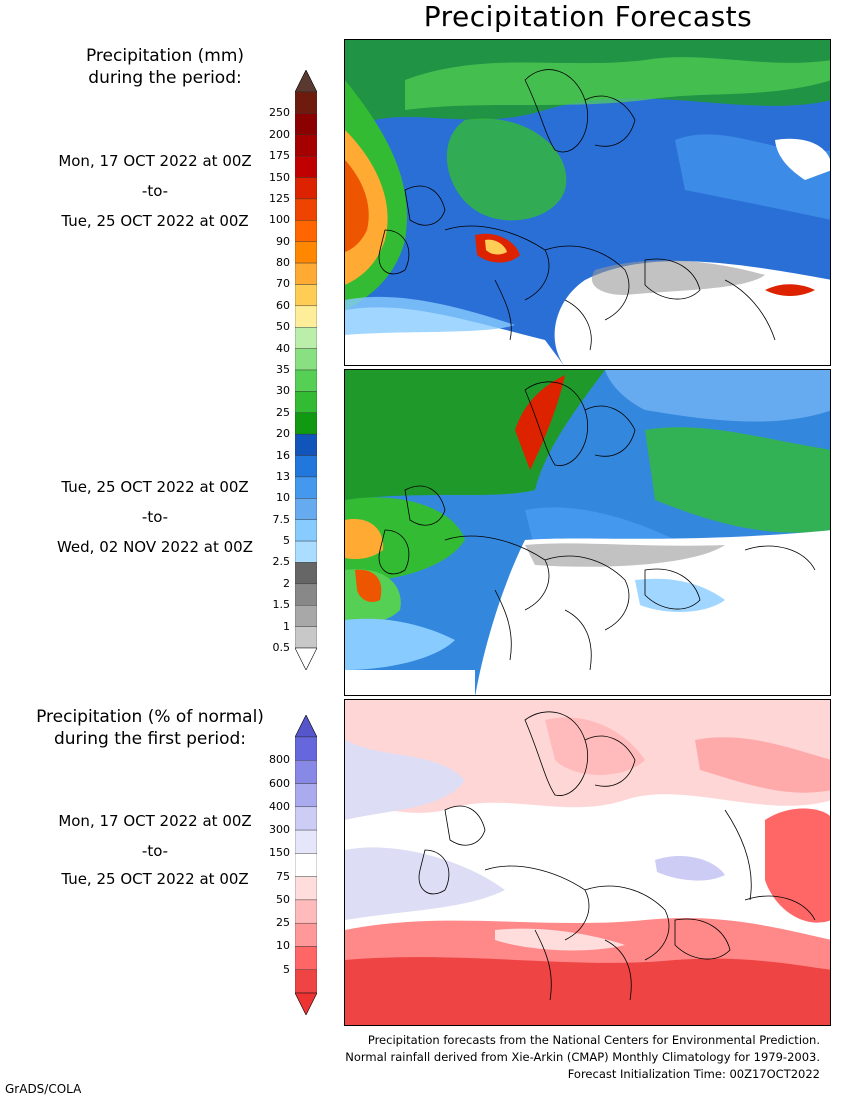  I want to click on percent-colorbar, so click(306, 865).